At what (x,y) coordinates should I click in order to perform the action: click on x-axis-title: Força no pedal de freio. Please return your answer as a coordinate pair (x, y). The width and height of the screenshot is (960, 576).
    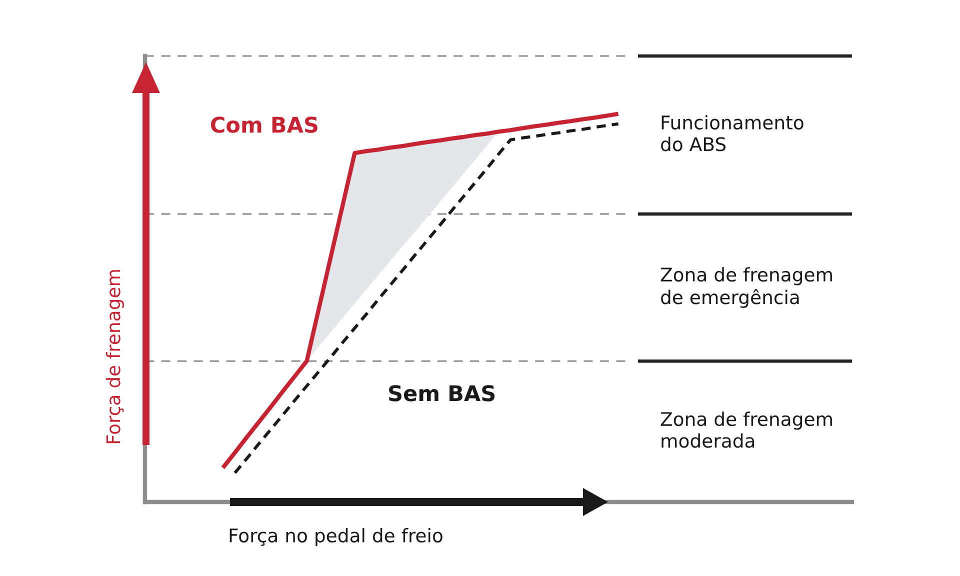
    Looking at the image, I should click on (336, 537).